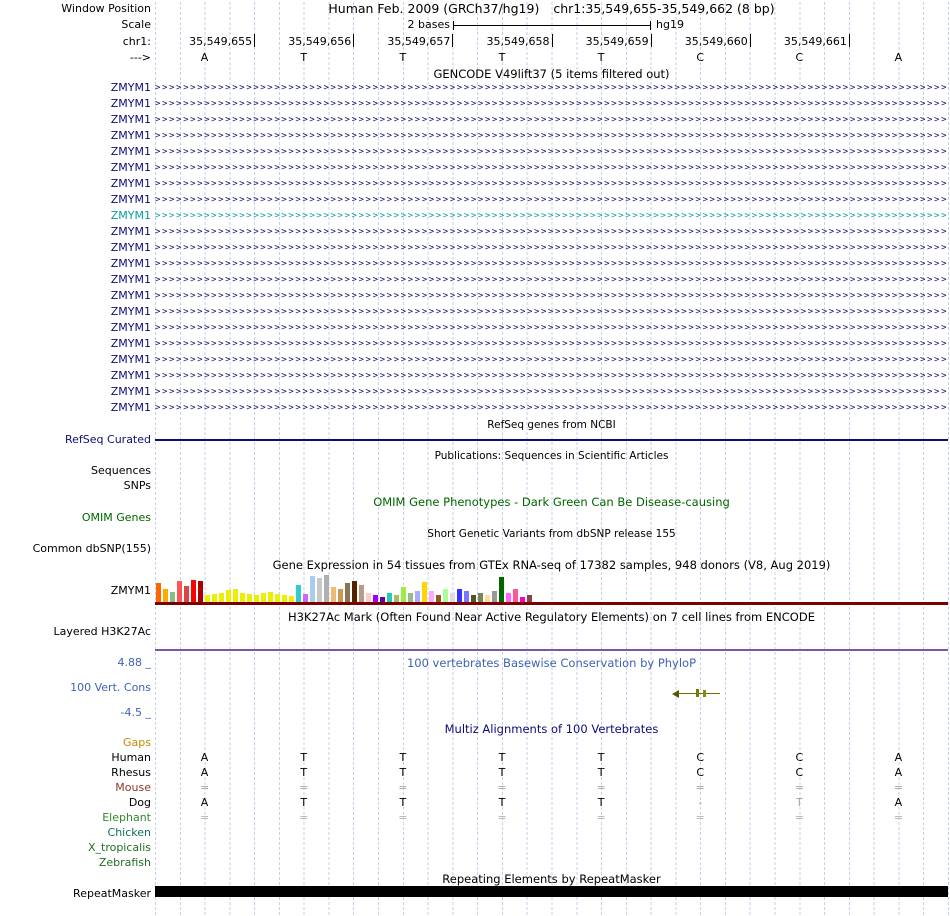 The width and height of the screenshot is (950, 916). Describe the element at coordinates (102, 631) in the screenshot. I see `h3k27ac-label: Layered H3K27Ac` at that location.